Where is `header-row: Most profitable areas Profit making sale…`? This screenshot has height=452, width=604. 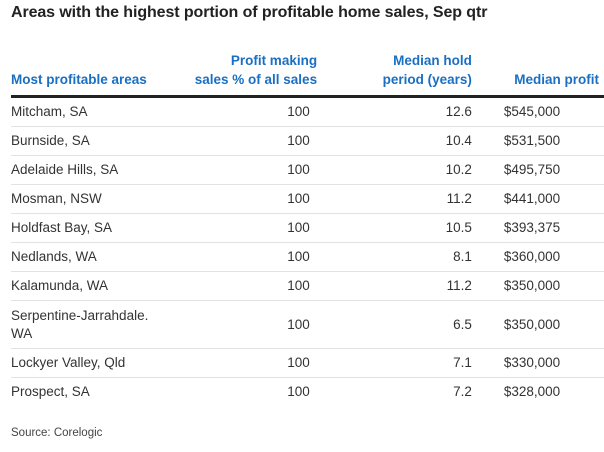
header-row: Most profitable areas Profit making sale… is located at coordinates (307, 74).